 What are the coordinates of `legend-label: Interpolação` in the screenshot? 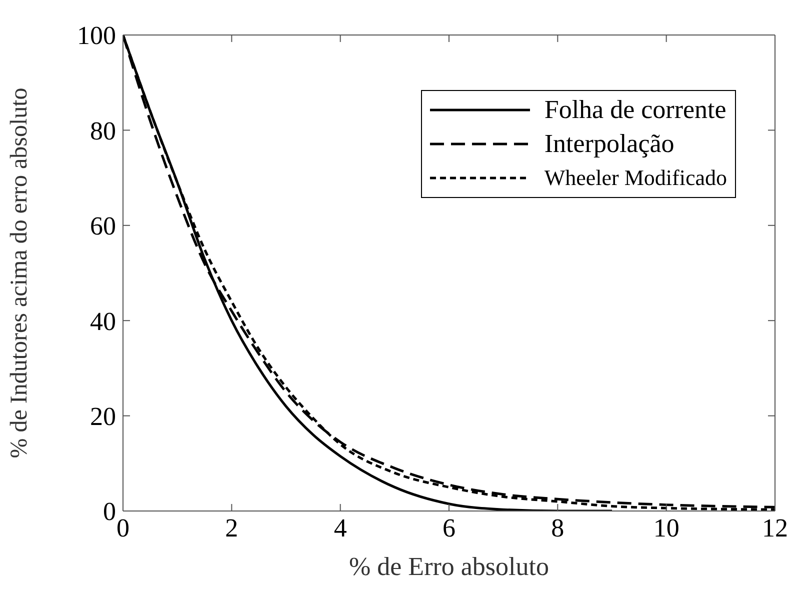 It's located at (609, 144).